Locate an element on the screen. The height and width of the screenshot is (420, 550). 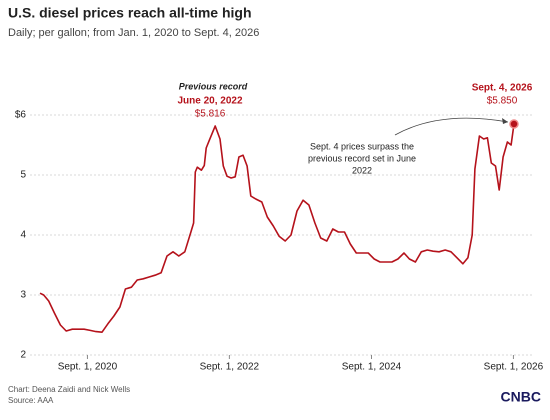
source: Source: AAA is located at coordinates (31, 400).